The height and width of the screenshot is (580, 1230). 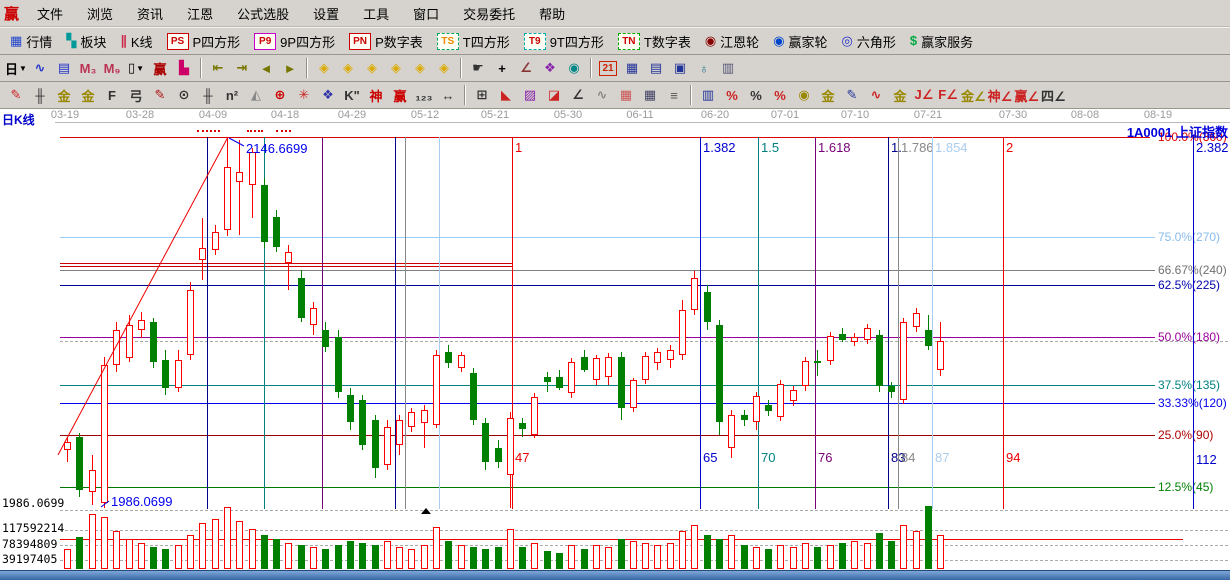 What do you see at coordinates (426, 14) in the screenshot?
I see `menu-item-7: 窗口` at bounding box center [426, 14].